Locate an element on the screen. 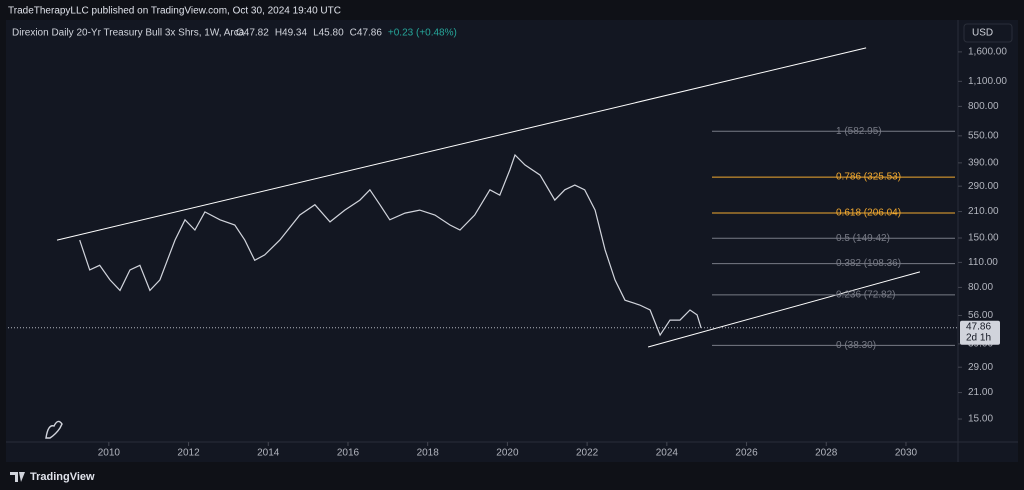  x-tick-label: 2014 is located at coordinates (268, 453).